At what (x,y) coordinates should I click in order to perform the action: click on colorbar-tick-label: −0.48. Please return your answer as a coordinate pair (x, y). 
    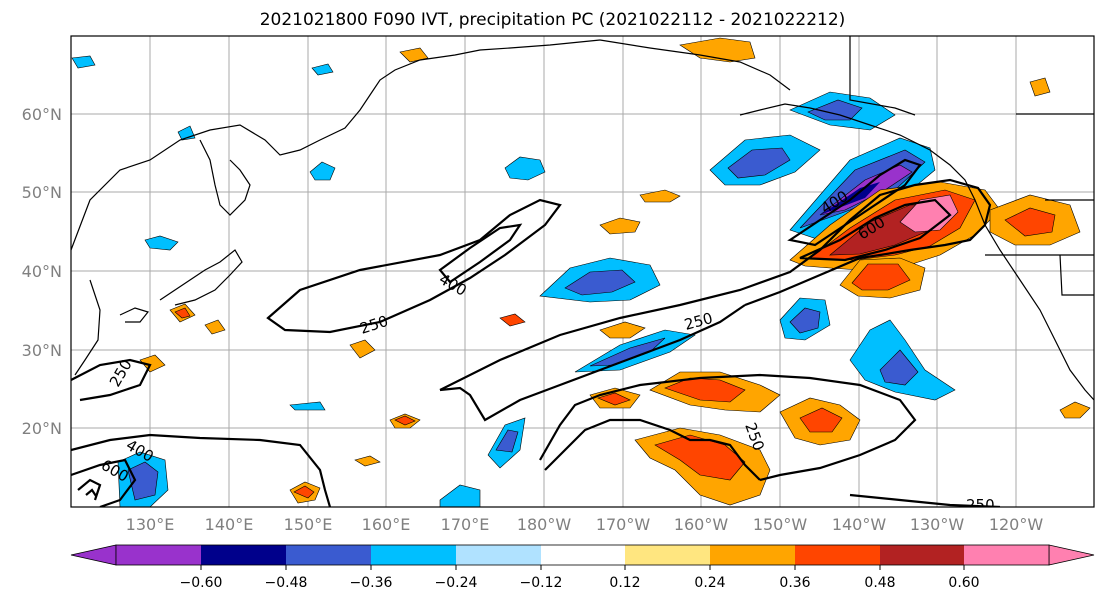
    Looking at the image, I should click on (286, 583).